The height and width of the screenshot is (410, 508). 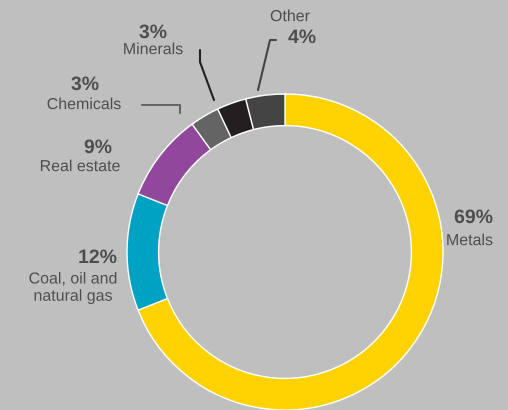 What do you see at coordinates (72, 288) in the screenshot?
I see `slice-label: Coal, oil and natural gas` at bounding box center [72, 288].